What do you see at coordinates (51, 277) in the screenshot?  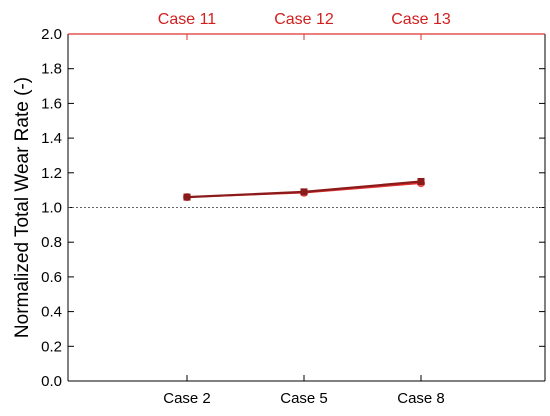 I see `y-tick-label-3: 0.6` at bounding box center [51, 277].